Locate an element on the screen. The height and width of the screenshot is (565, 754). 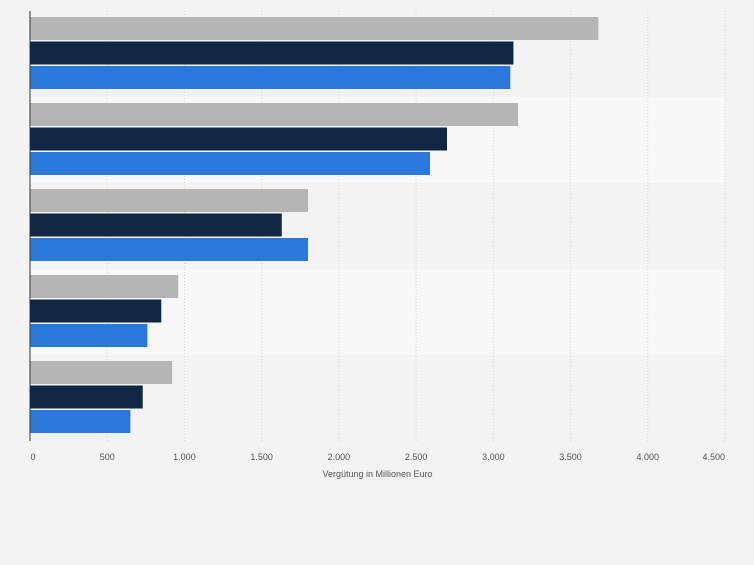
x-axis-label: Vergütung in Millionen Euro is located at coordinates (377, 474).